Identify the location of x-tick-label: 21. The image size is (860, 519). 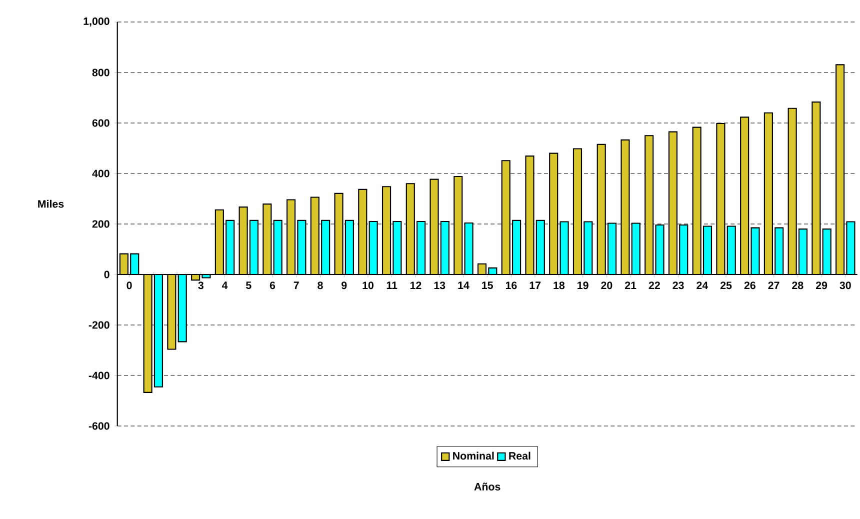
(630, 286).